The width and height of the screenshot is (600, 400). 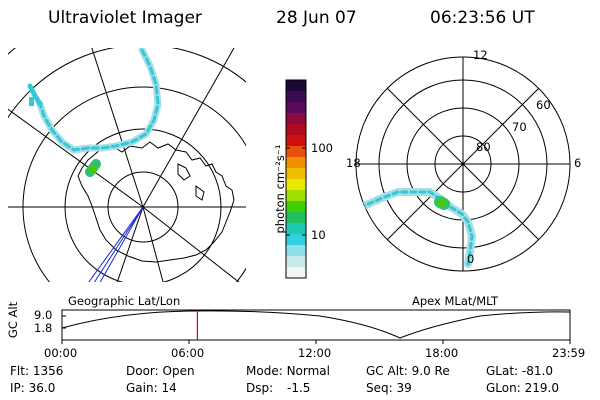 What do you see at coordinates (19, 371) in the screenshot?
I see `info-label: Flt:` at bounding box center [19, 371].